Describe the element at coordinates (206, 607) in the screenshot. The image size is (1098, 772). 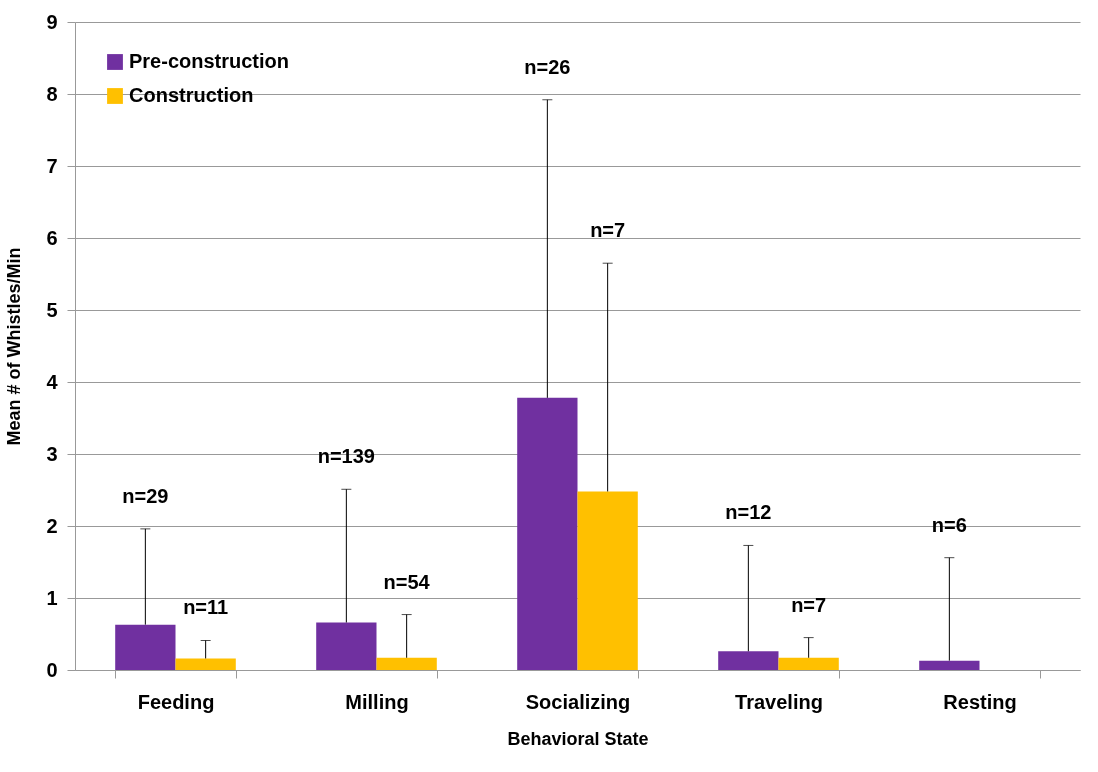
I see `annotation: n=11` at that location.